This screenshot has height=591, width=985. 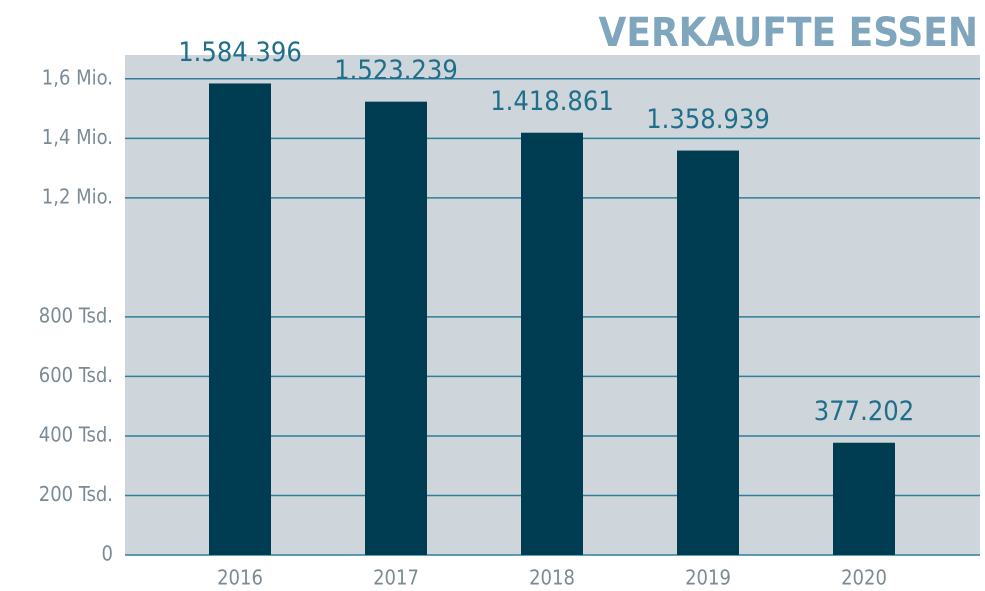 I want to click on x-tick-label: 2019, so click(x=708, y=578).